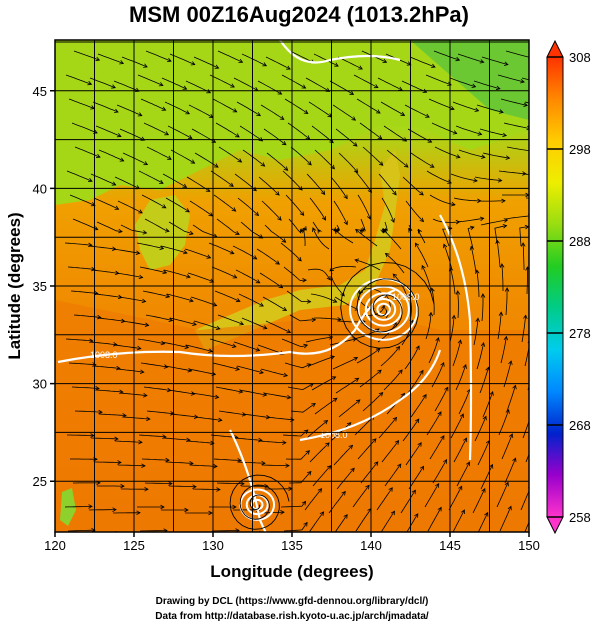  What do you see at coordinates (580, 517) in the screenshot?
I see `colorbar-tick-label: 258` at bounding box center [580, 517].